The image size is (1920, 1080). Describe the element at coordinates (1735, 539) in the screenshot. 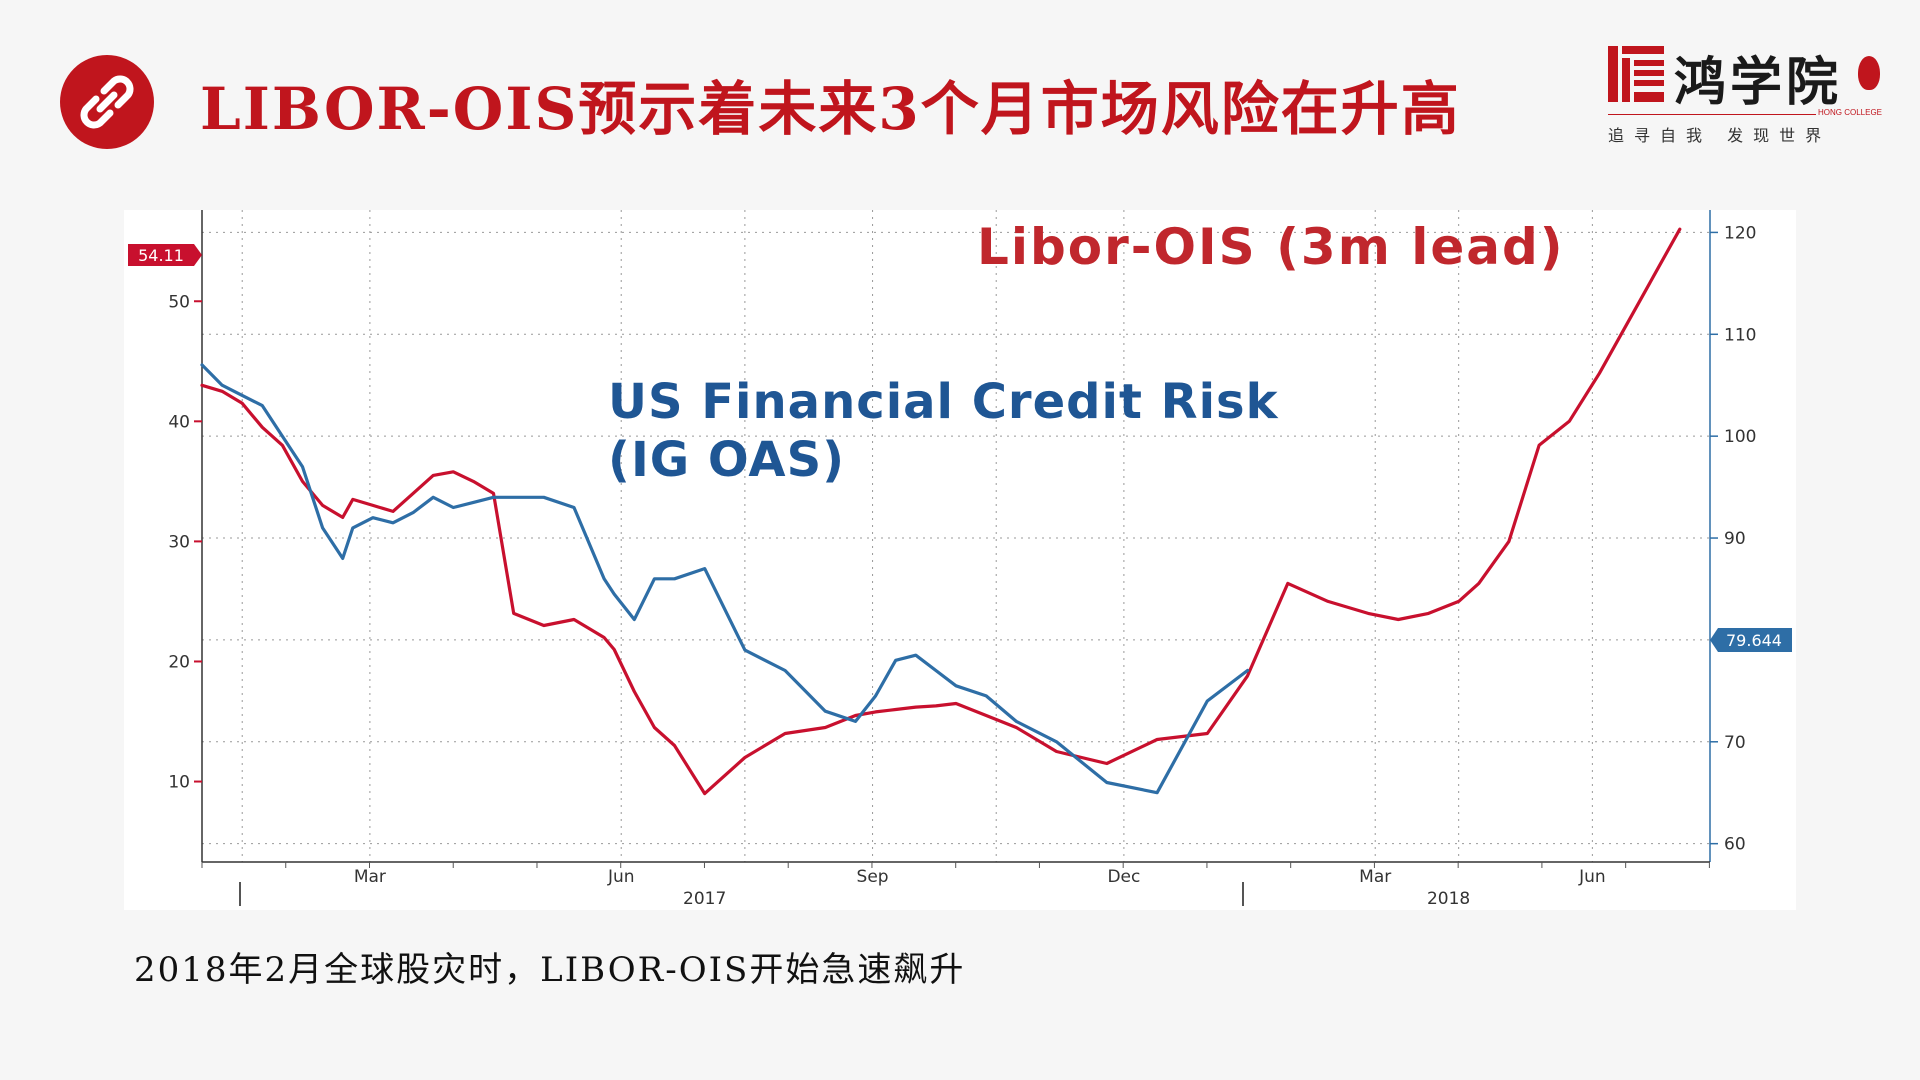

I see `right-tick-label: 90` at that location.